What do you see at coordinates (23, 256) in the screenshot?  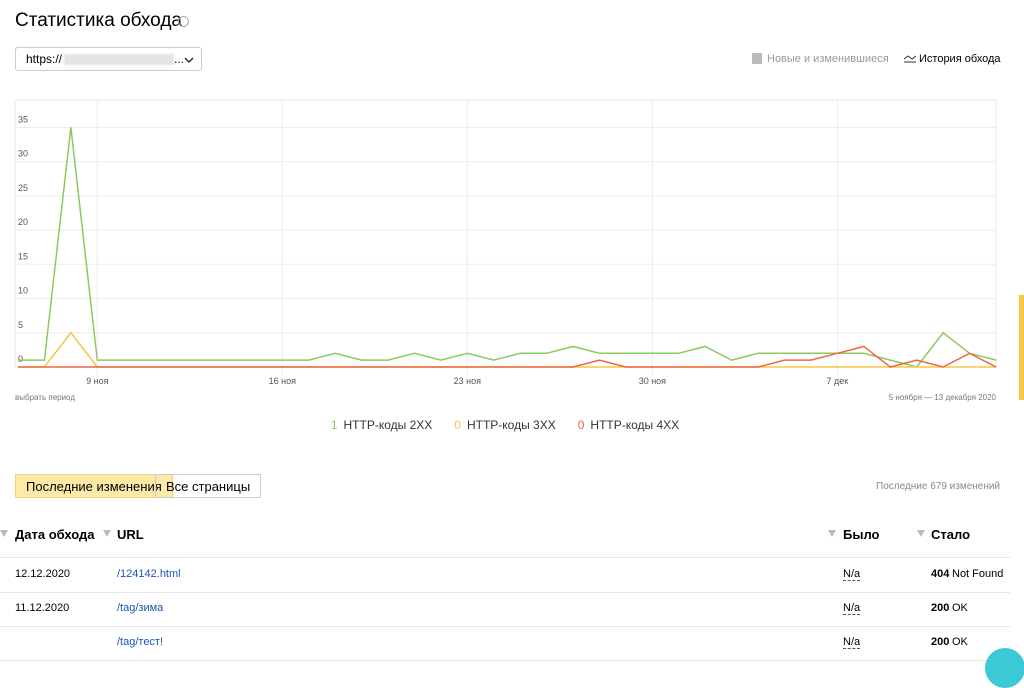 I see `y-tick-label: 15` at bounding box center [23, 256].